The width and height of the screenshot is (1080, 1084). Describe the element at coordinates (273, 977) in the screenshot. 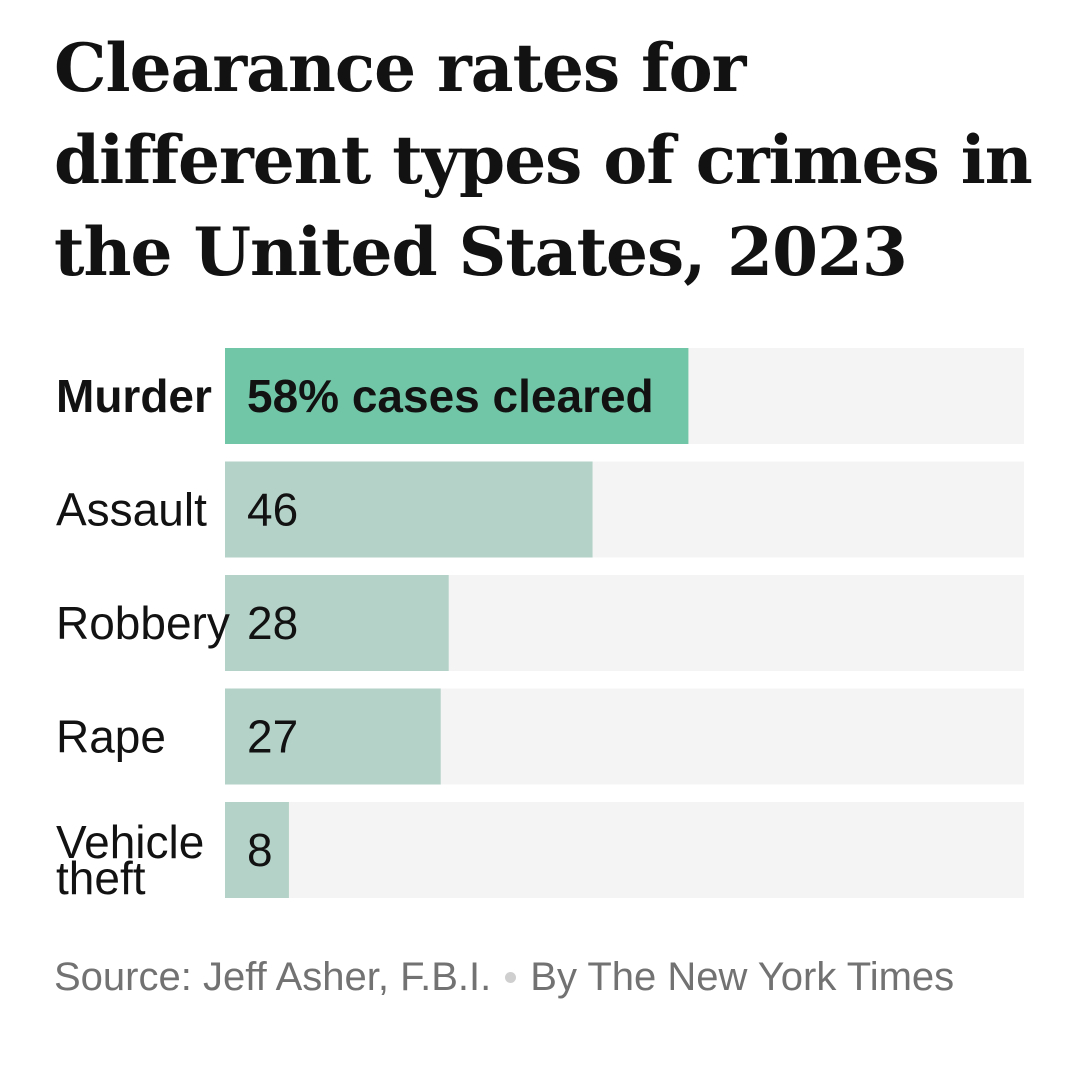

I see `source-text: Source: Jeff Asher, F.B.I.` at that location.